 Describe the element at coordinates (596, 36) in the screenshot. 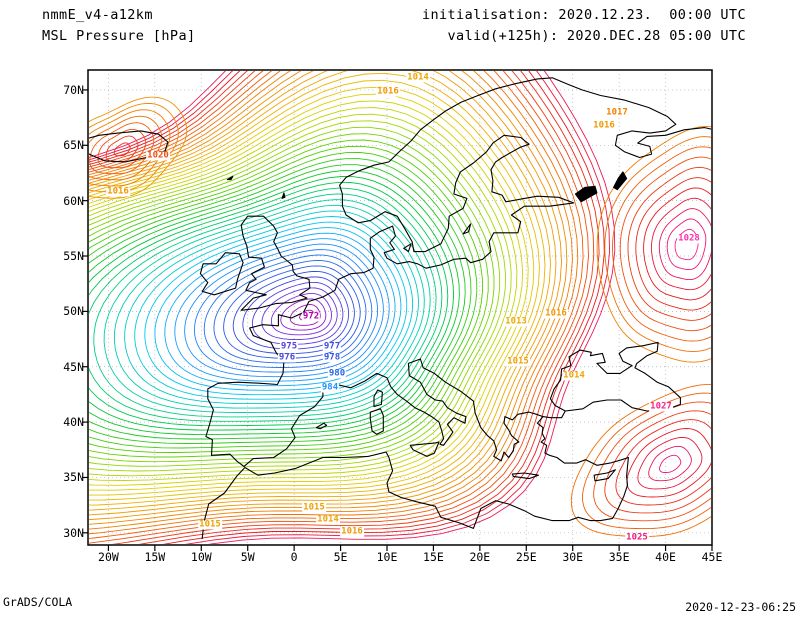

I see `valid-time: valid(+125h): 2020.DEC.28 05:00 UTC` at that location.